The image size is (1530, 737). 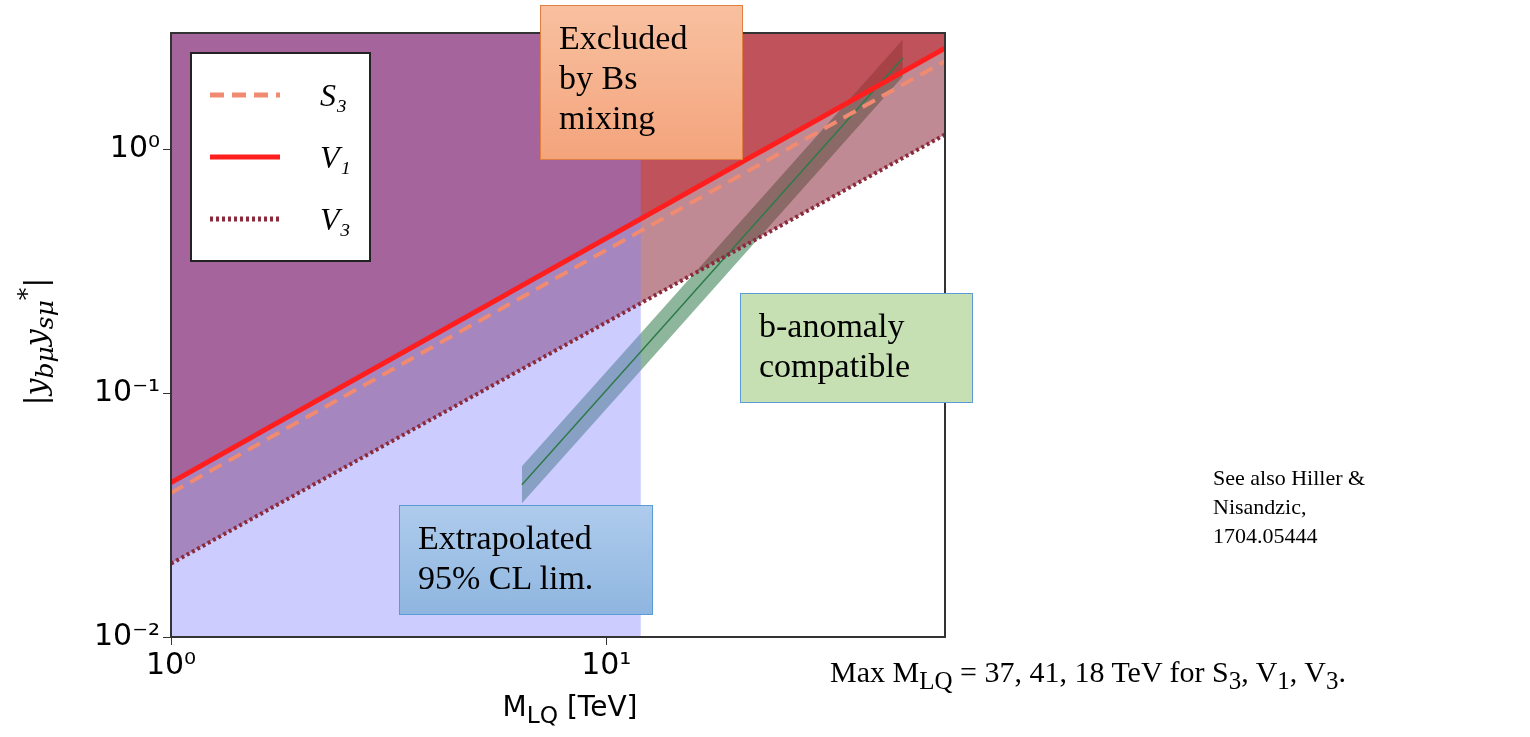 What do you see at coordinates (1290, 507) in the screenshot?
I see `text: See also Hiller & Nisandzic, 1704.05444` at bounding box center [1290, 507].